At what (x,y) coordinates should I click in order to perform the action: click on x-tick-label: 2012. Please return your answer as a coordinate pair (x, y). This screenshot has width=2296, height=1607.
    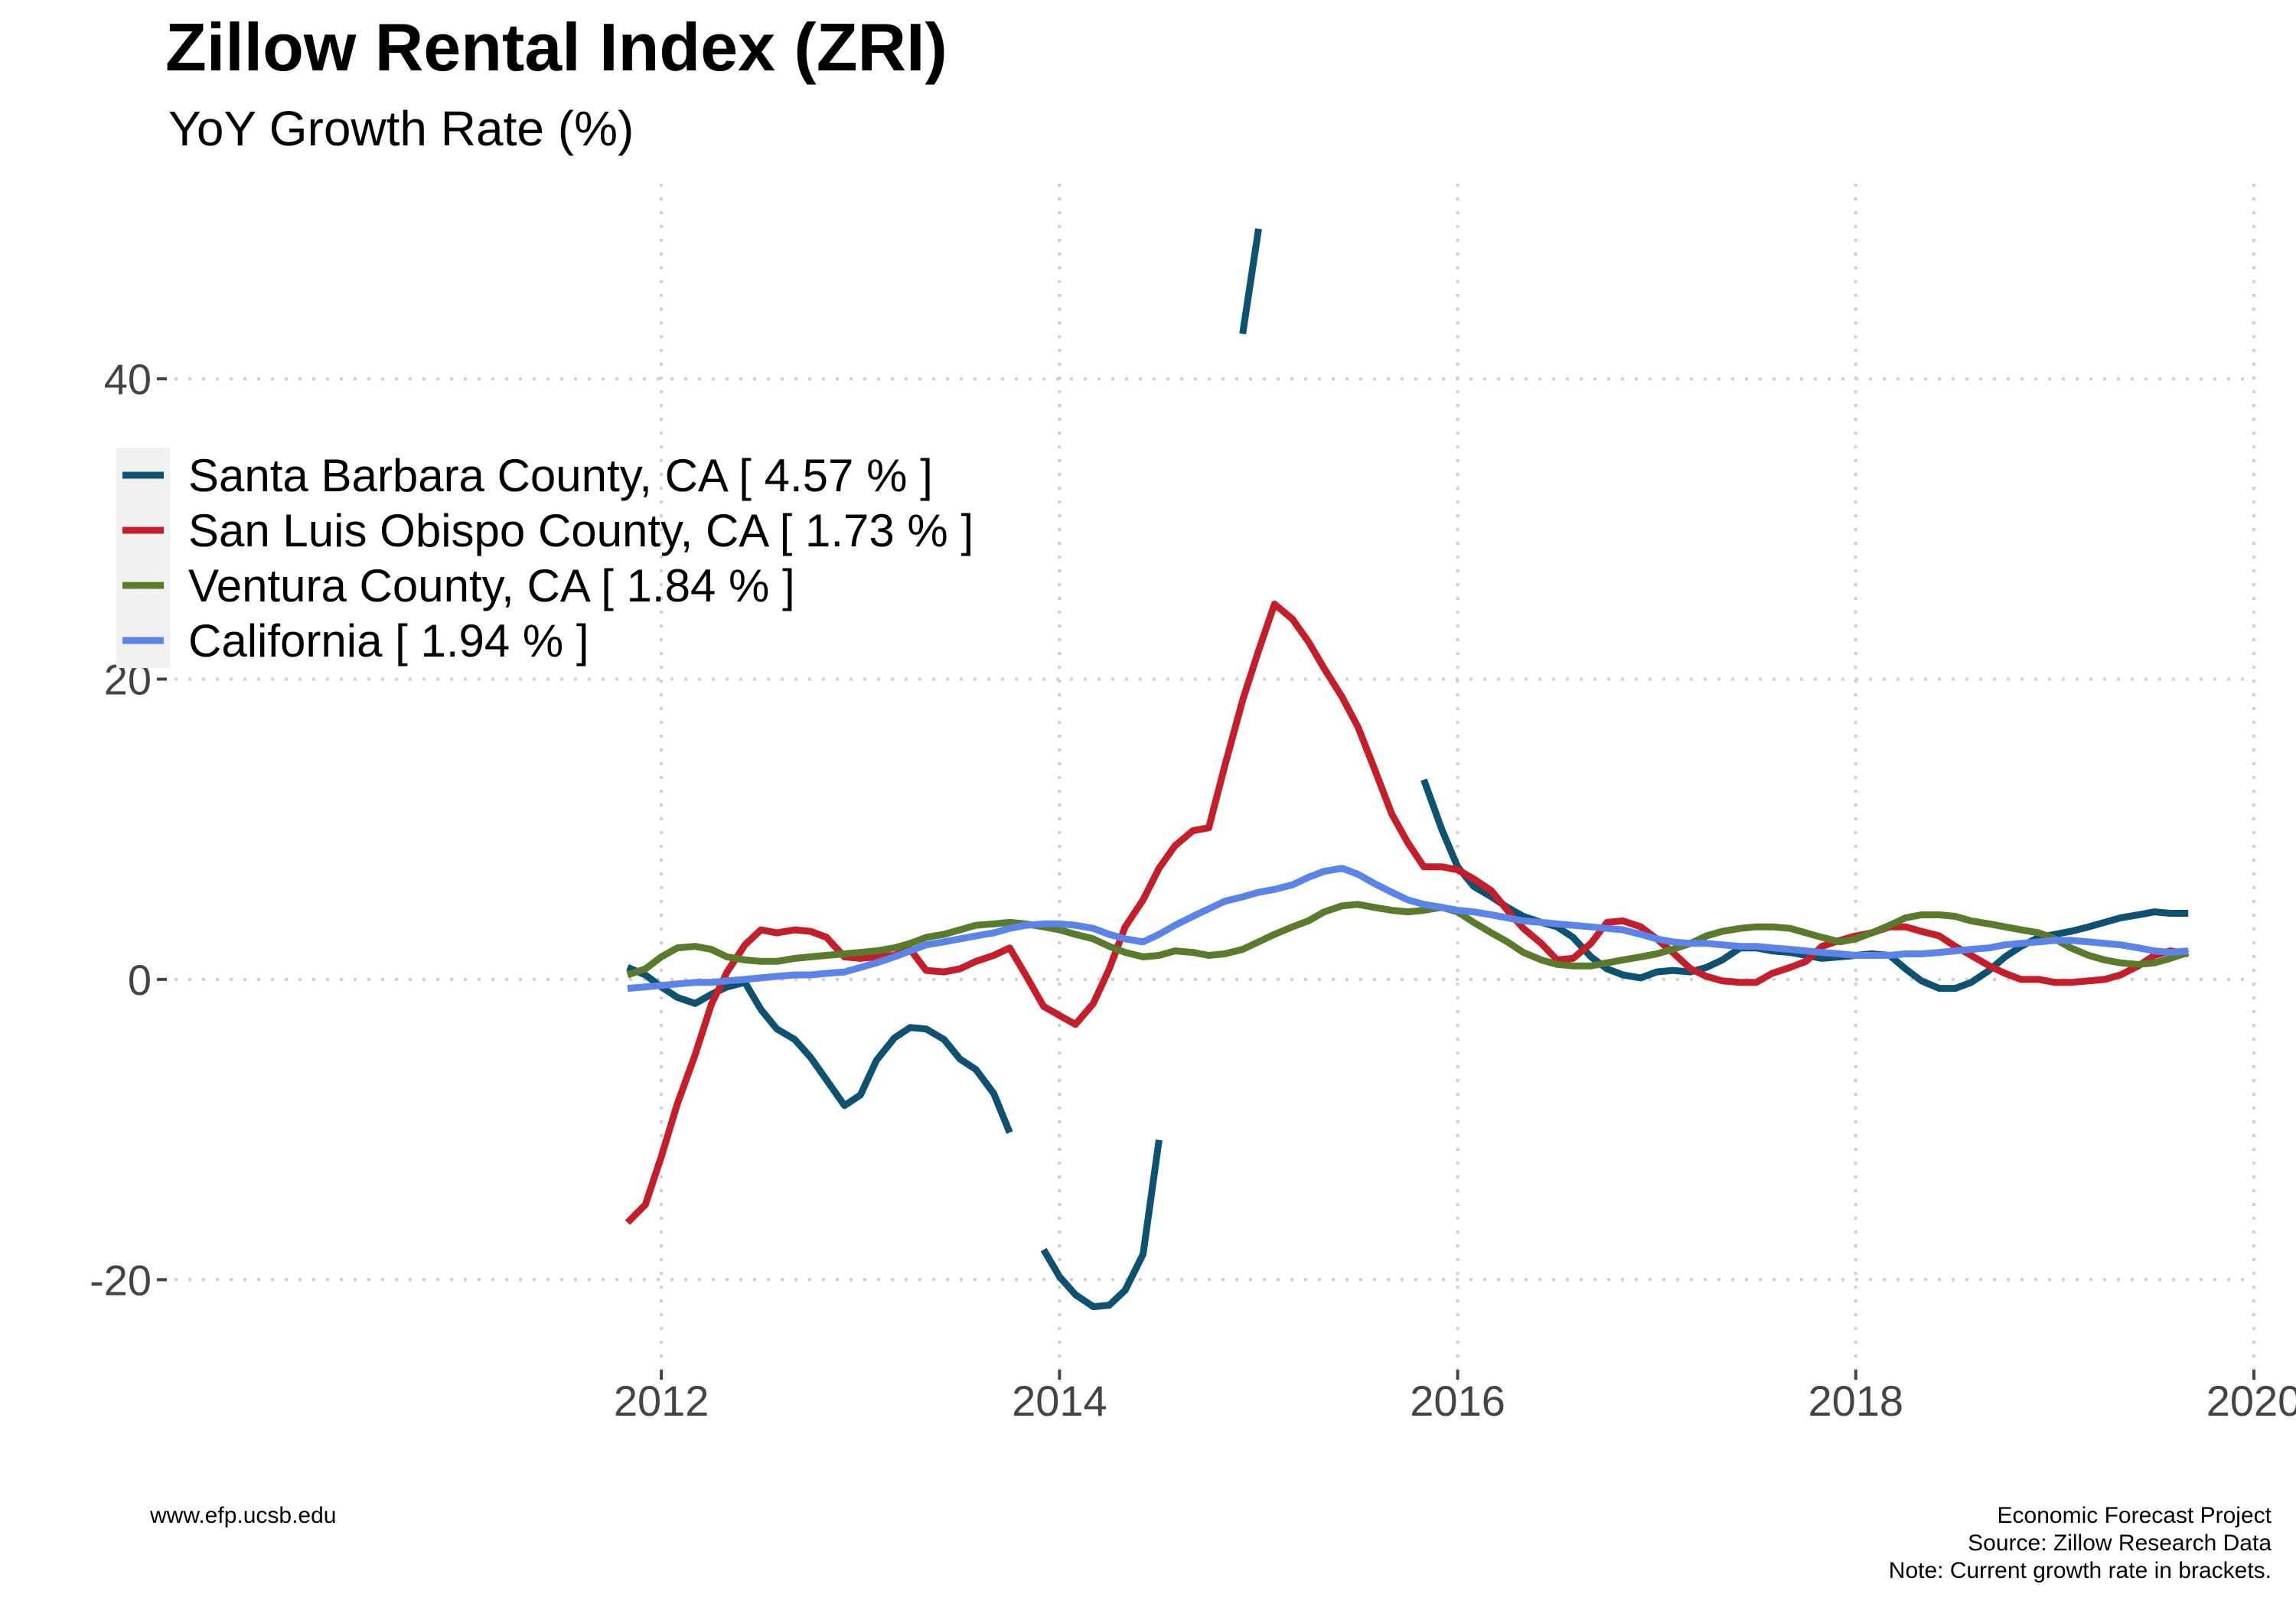
    Looking at the image, I should click on (661, 1401).